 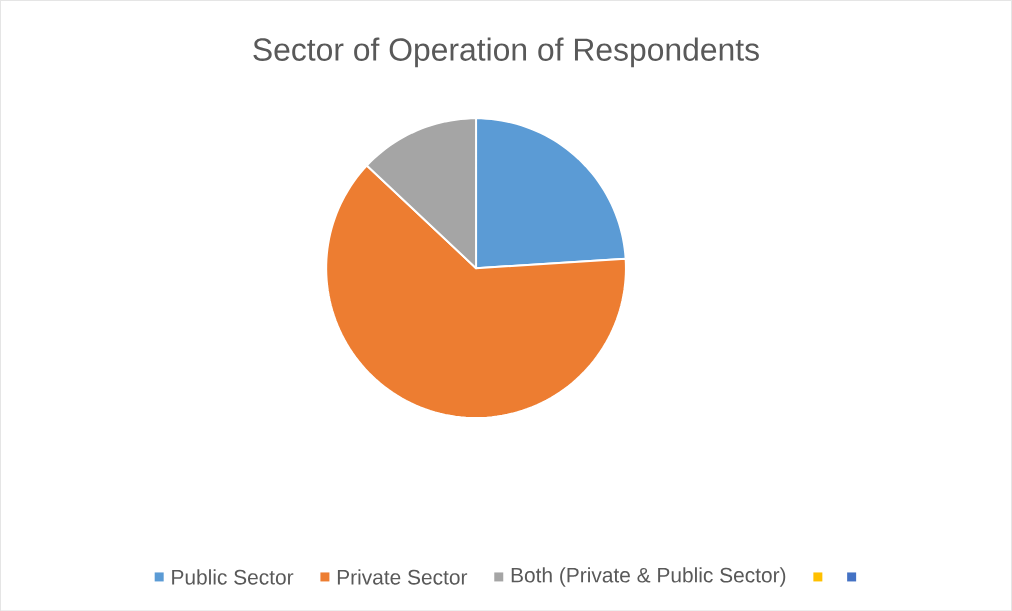 I want to click on legend-label: Private Sector, so click(x=402, y=577).